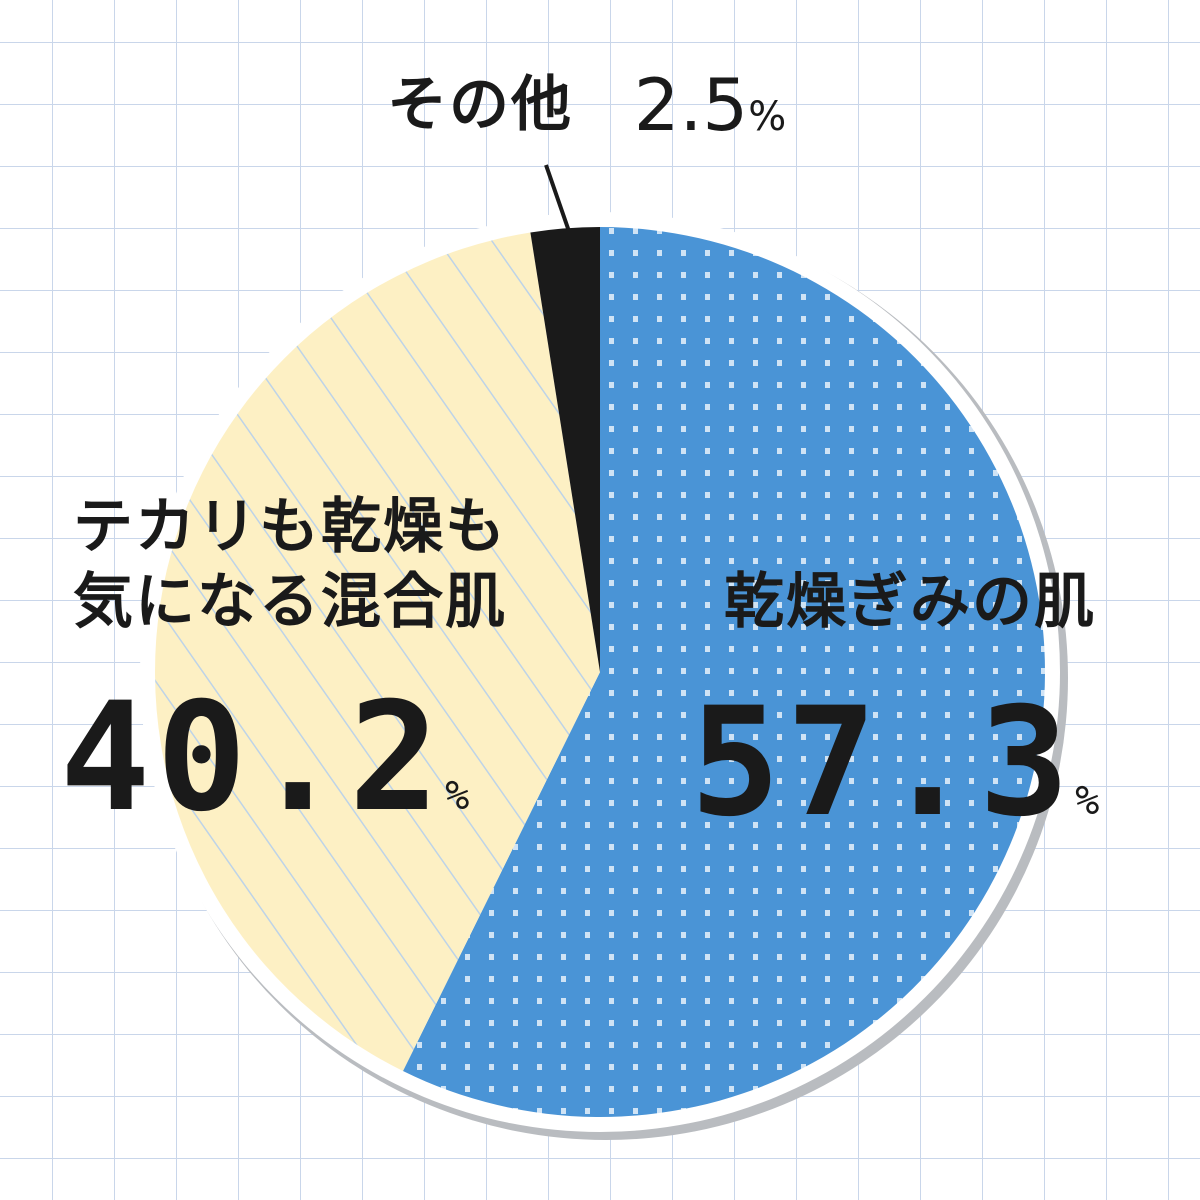 This screenshot has width=1200, height=1200. What do you see at coordinates (910, 602) in the screenshot?
I see `category-label: 乾燥ぎみの肌` at bounding box center [910, 602].